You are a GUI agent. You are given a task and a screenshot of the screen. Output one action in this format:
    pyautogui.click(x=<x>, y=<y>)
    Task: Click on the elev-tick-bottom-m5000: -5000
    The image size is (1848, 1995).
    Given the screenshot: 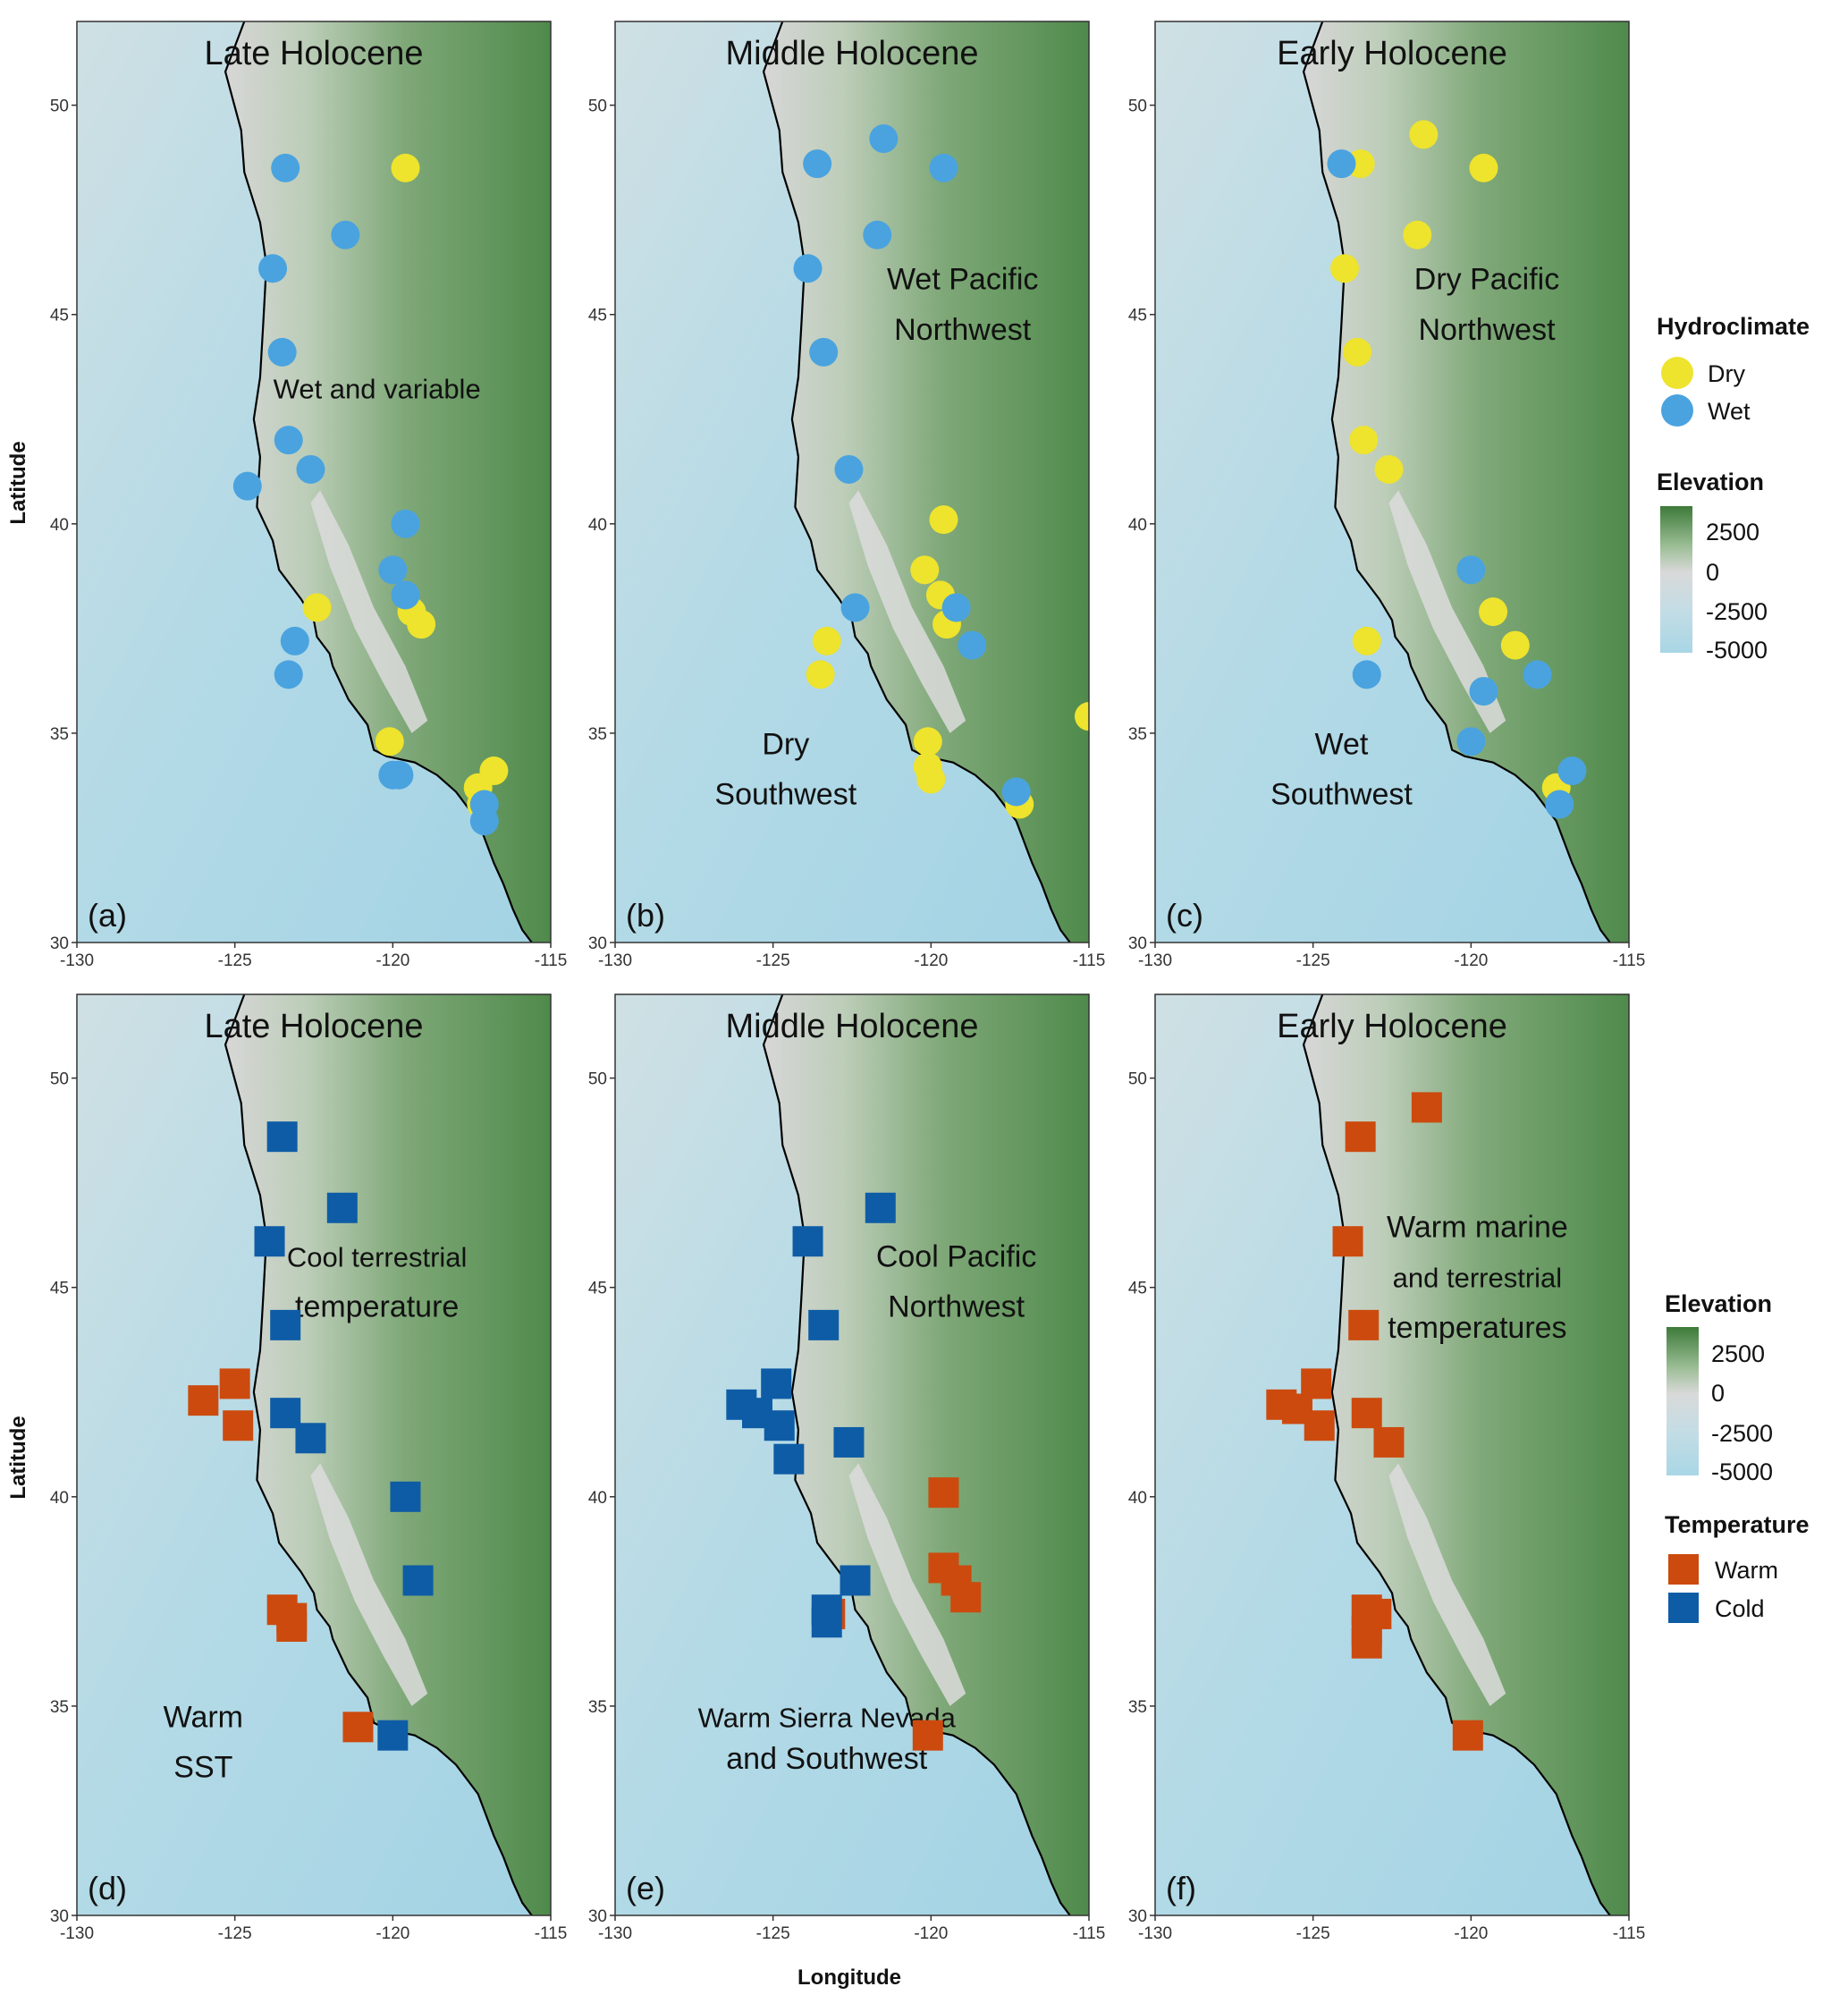 What is the action you would take?
    pyautogui.click(x=1742, y=1472)
    